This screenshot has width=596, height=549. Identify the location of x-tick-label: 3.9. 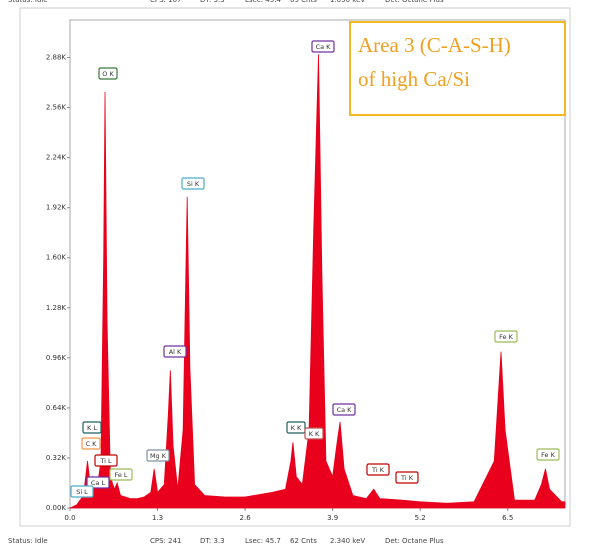
(332, 518).